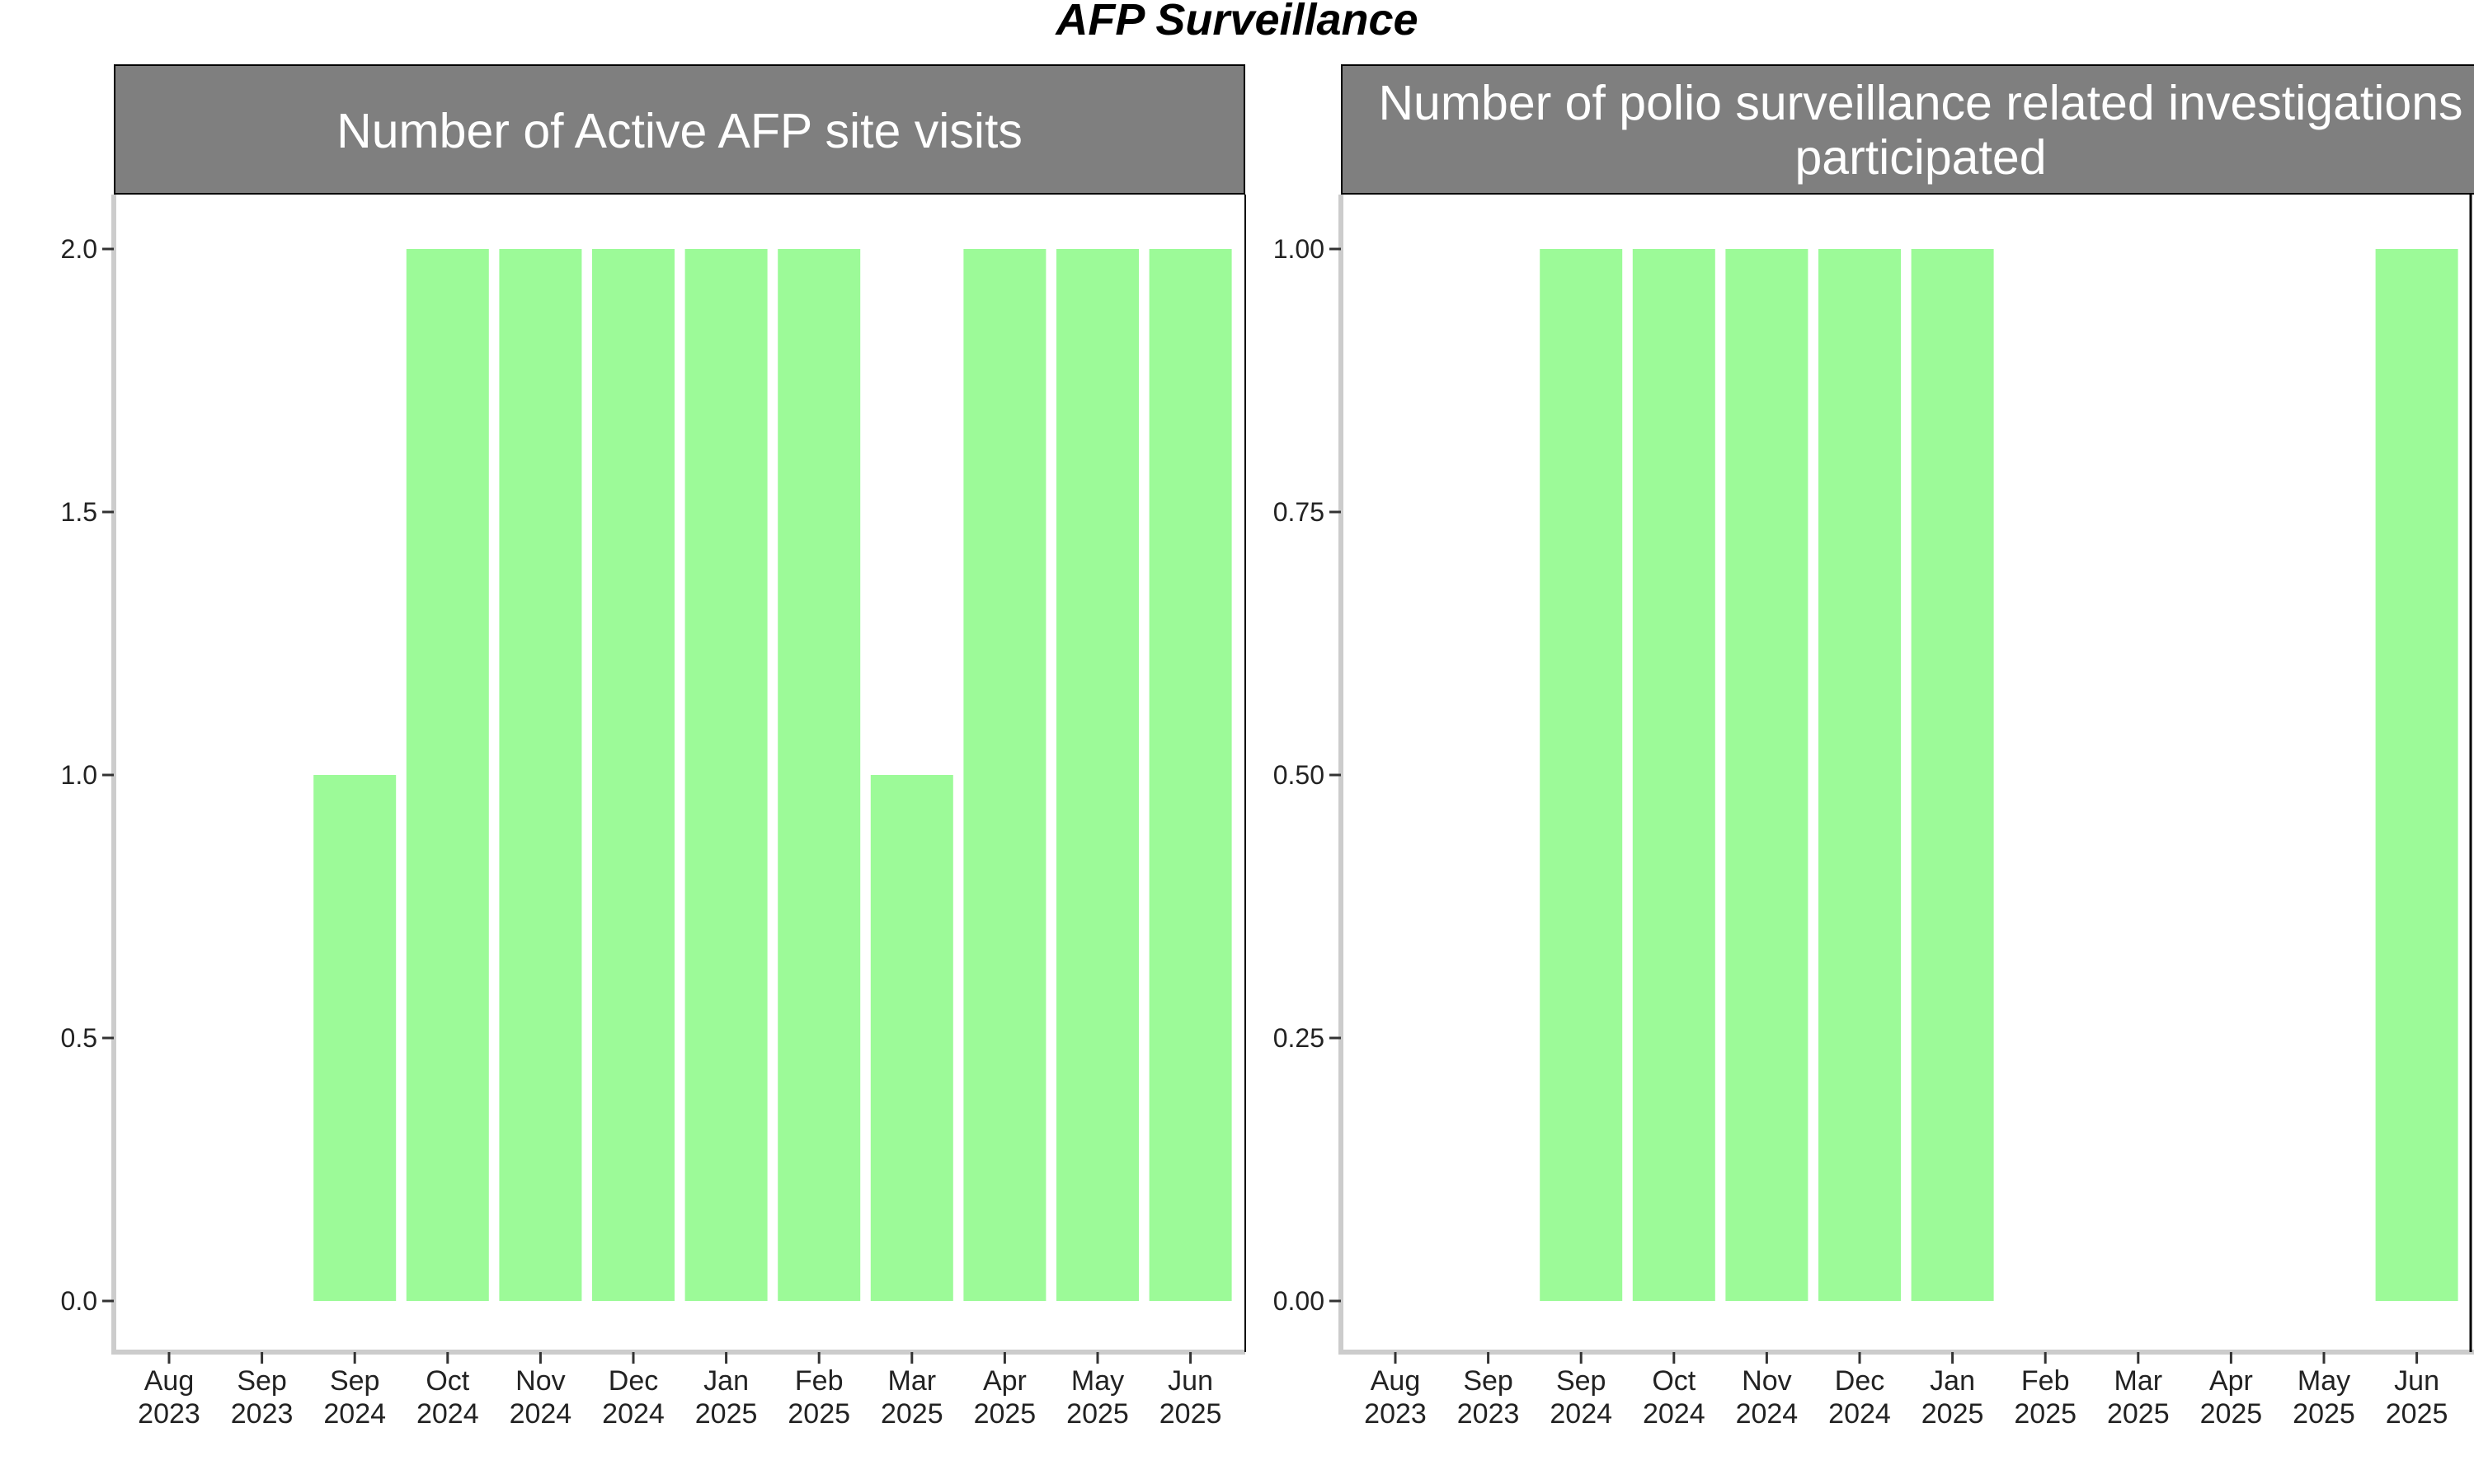  What do you see at coordinates (79, 512) in the screenshot?
I see `y-tick-label: 1.5` at bounding box center [79, 512].